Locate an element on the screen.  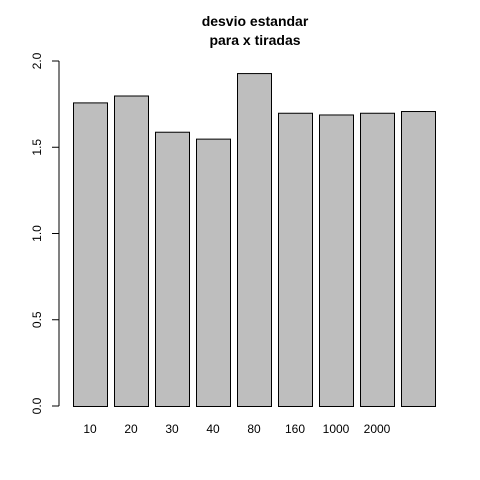
y-tick-label: 0.5 is located at coordinates (37, 319).